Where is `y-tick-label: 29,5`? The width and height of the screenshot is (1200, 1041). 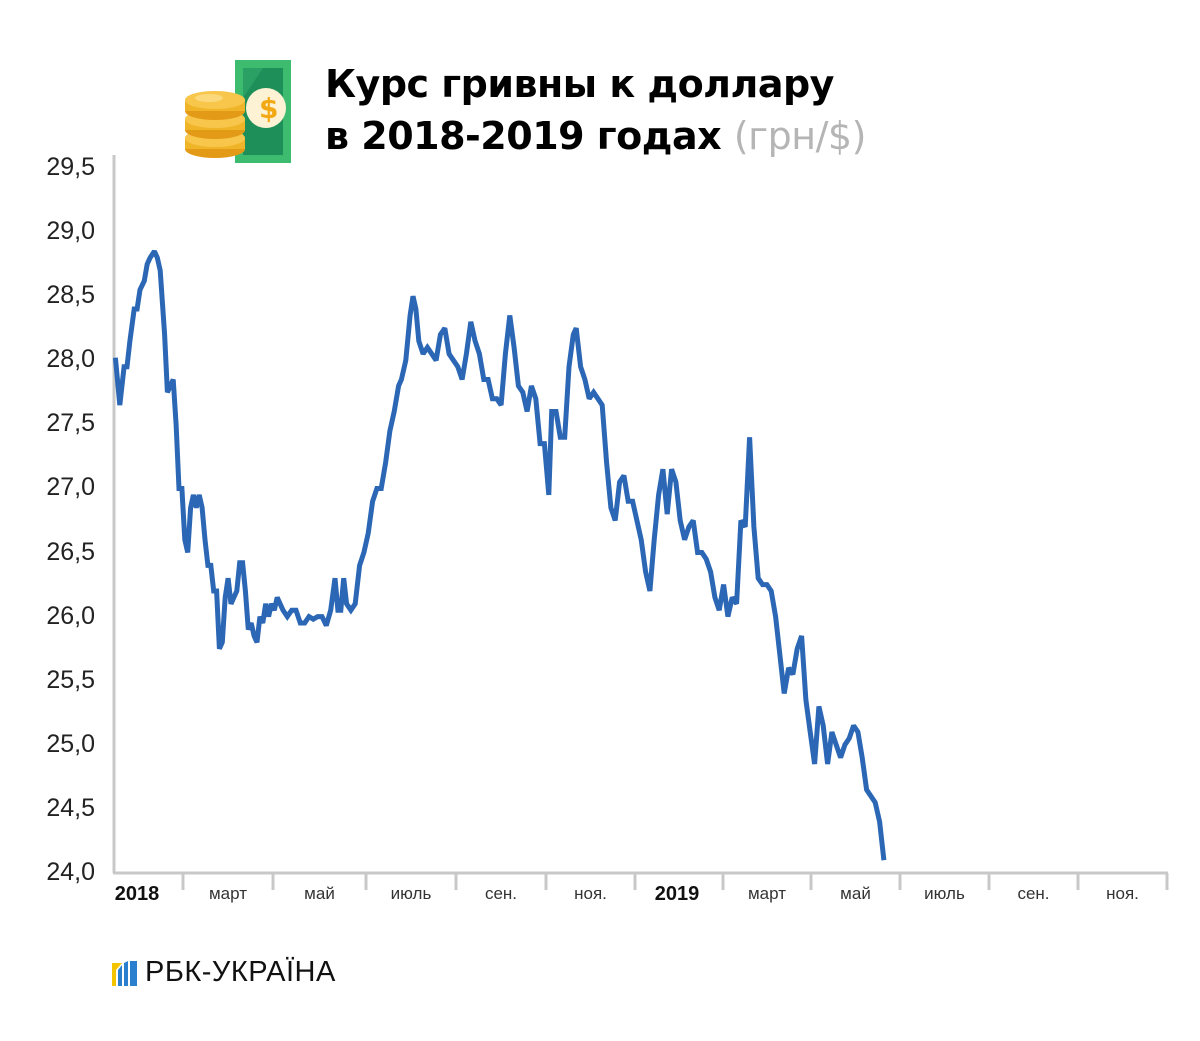
y-tick-label: 29,5 is located at coordinates (70, 167).